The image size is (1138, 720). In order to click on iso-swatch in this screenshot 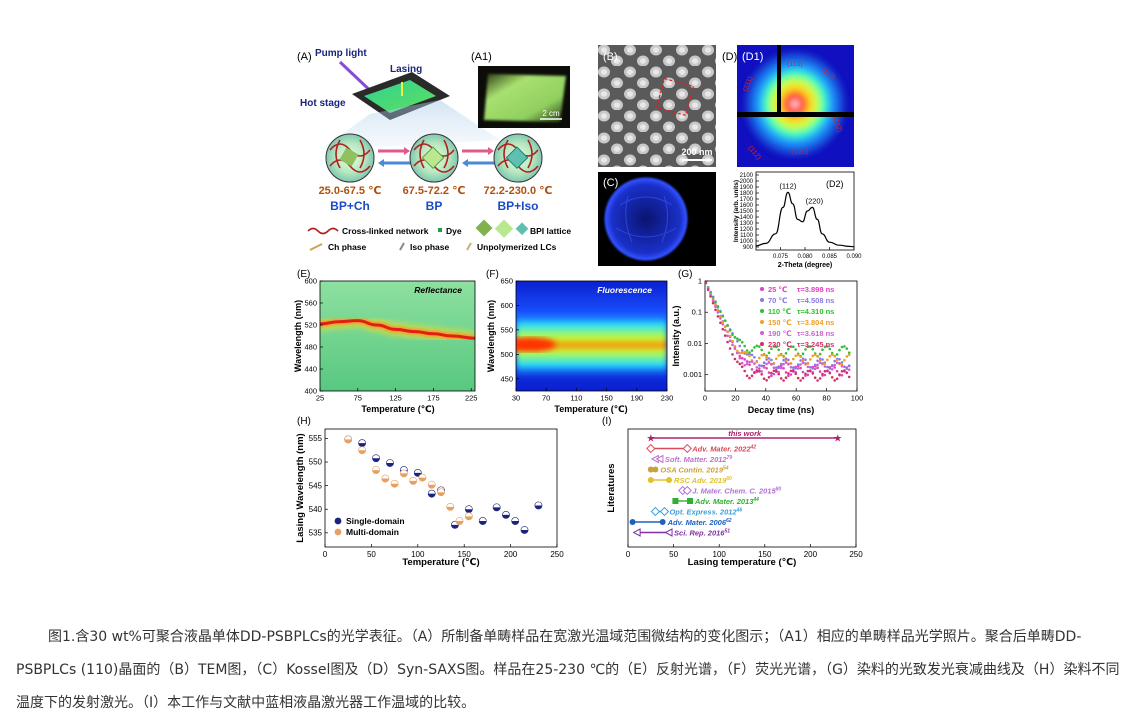, I will do `click(402, 246)`.